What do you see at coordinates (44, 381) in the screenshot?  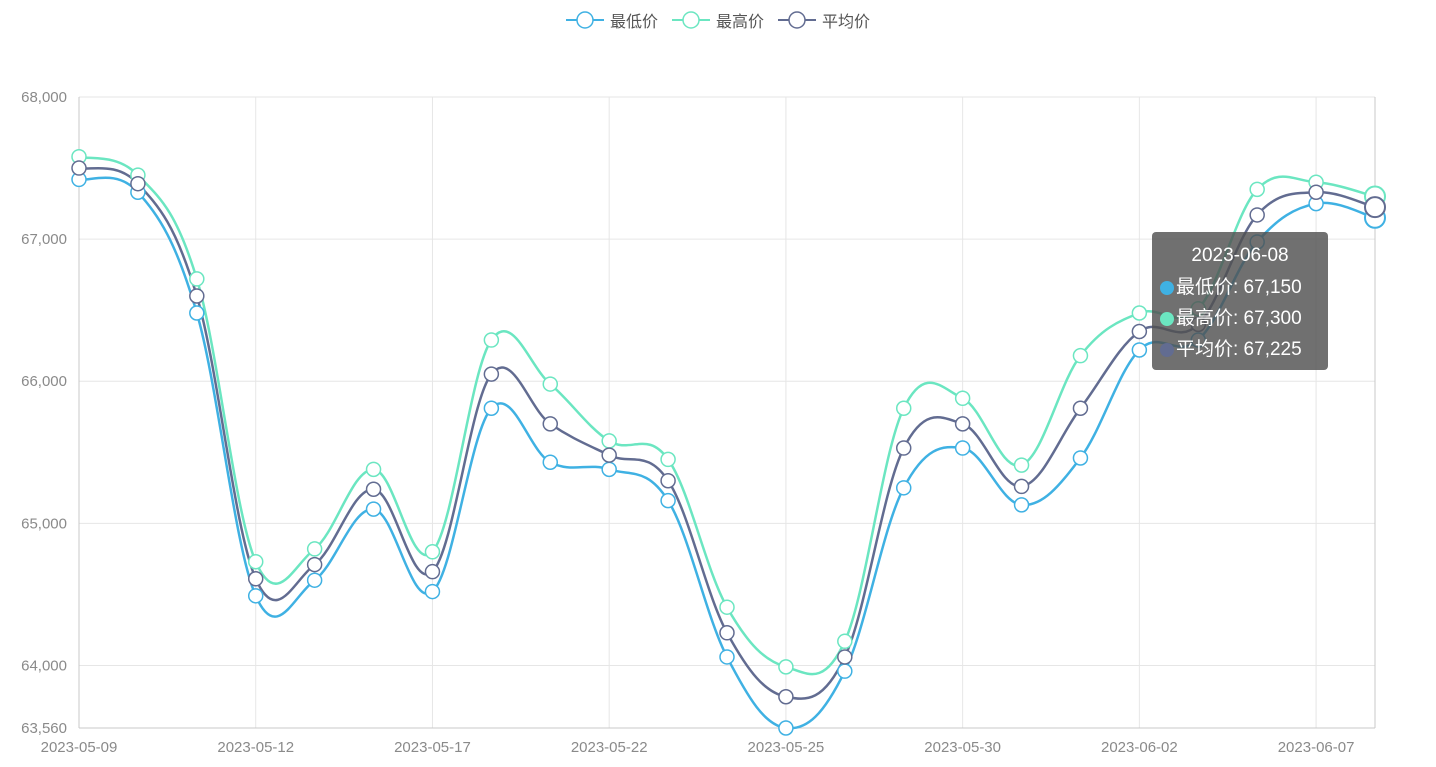 I see `y-tick-label: 66,000` at bounding box center [44, 381].